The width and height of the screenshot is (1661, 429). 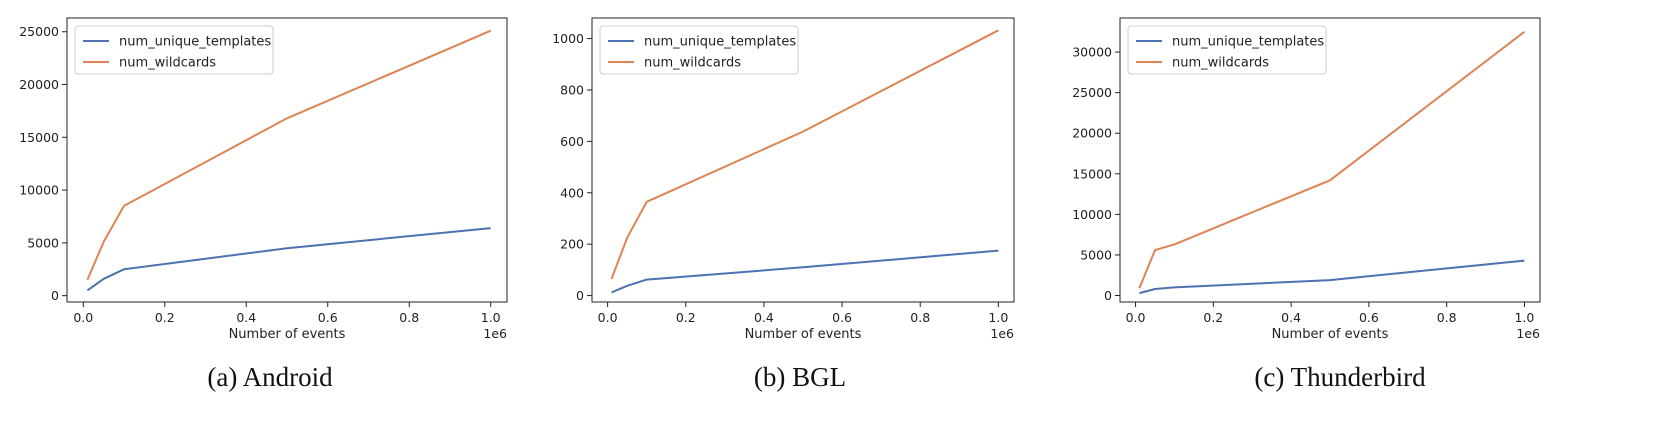 What do you see at coordinates (572, 89) in the screenshot?
I see `y-tick-label: 800` at bounding box center [572, 89].